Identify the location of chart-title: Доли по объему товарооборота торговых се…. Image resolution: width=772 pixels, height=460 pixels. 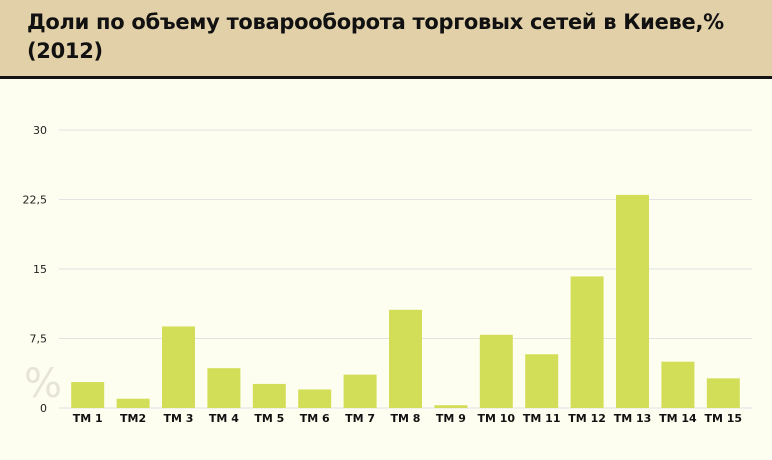
(375, 36).